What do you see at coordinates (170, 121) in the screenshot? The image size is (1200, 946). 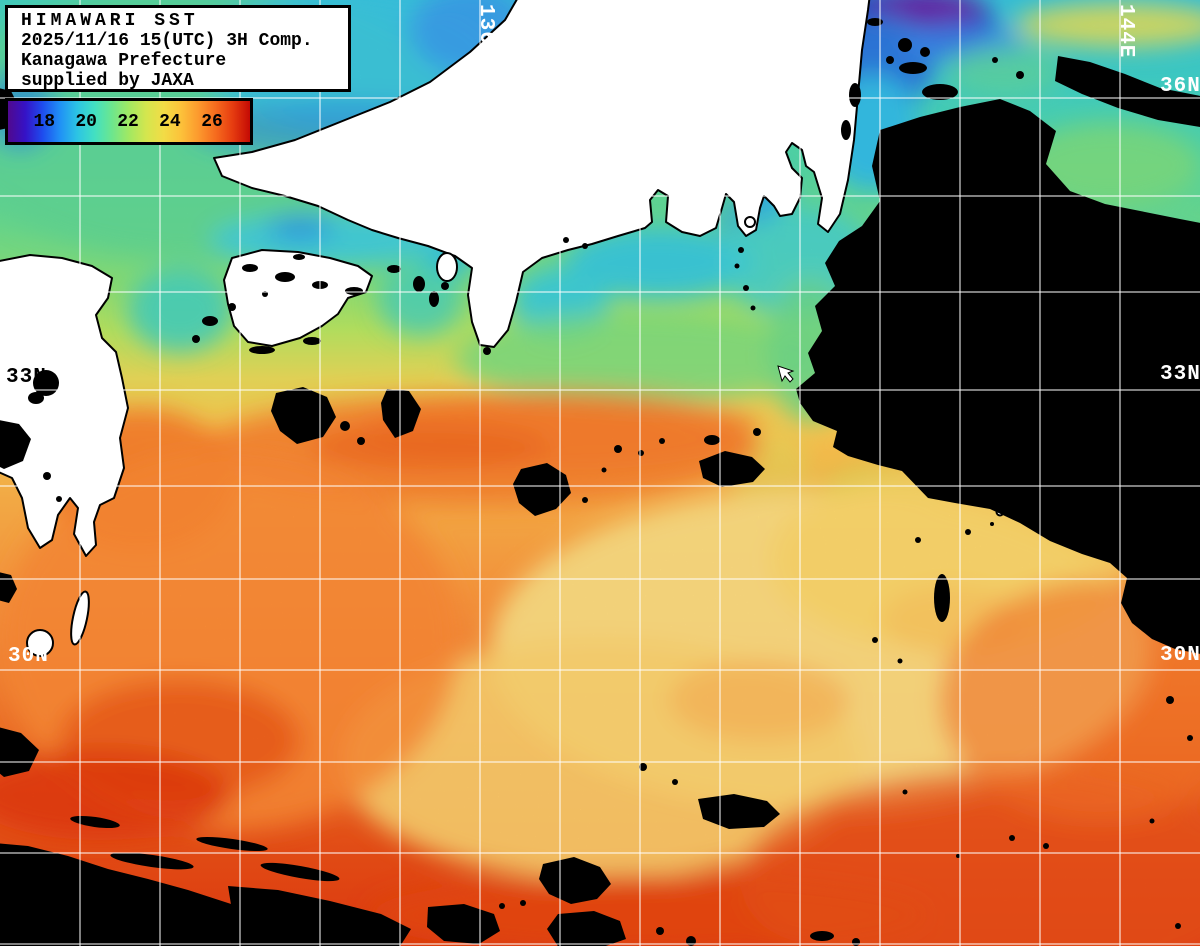 I see `colorbar-tick-24: 24` at bounding box center [170, 121].